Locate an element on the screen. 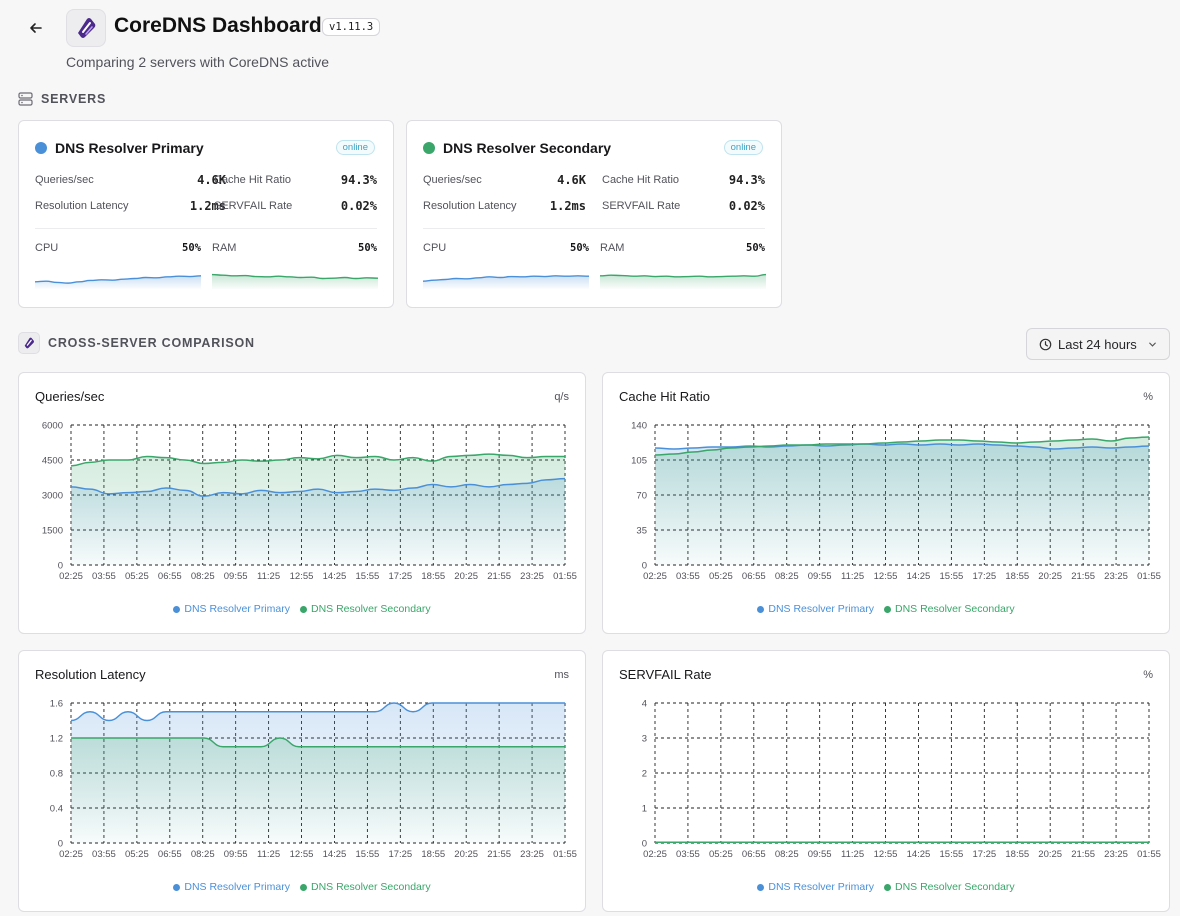 This screenshot has height=916, width=1180. y-tick-label: 70 is located at coordinates (641, 496).